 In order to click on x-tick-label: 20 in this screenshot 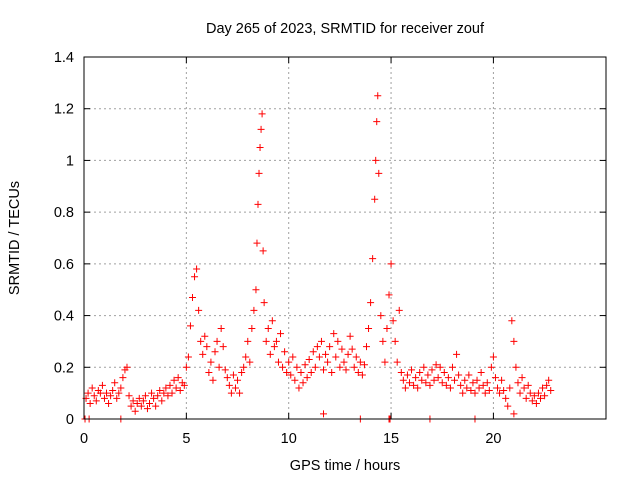, I will do `click(493, 439)`.